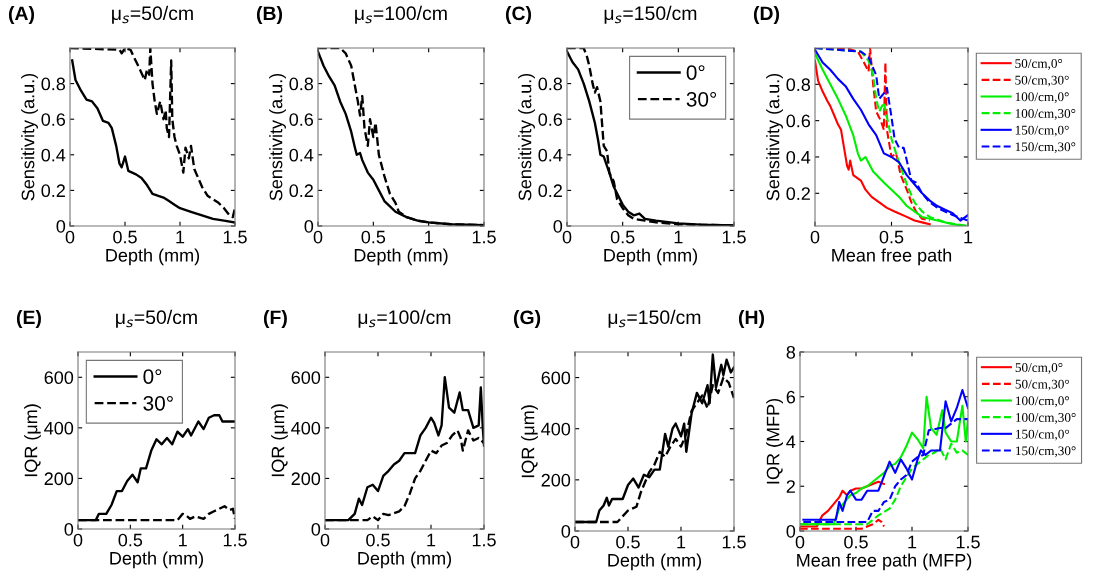 The width and height of the screenshot is (1097, 584). What do you see at coordinates (654, 318) in the screenshot?
I see `chart-title: μ$_{s}$=150/cm` at bounding box center [654, 318].